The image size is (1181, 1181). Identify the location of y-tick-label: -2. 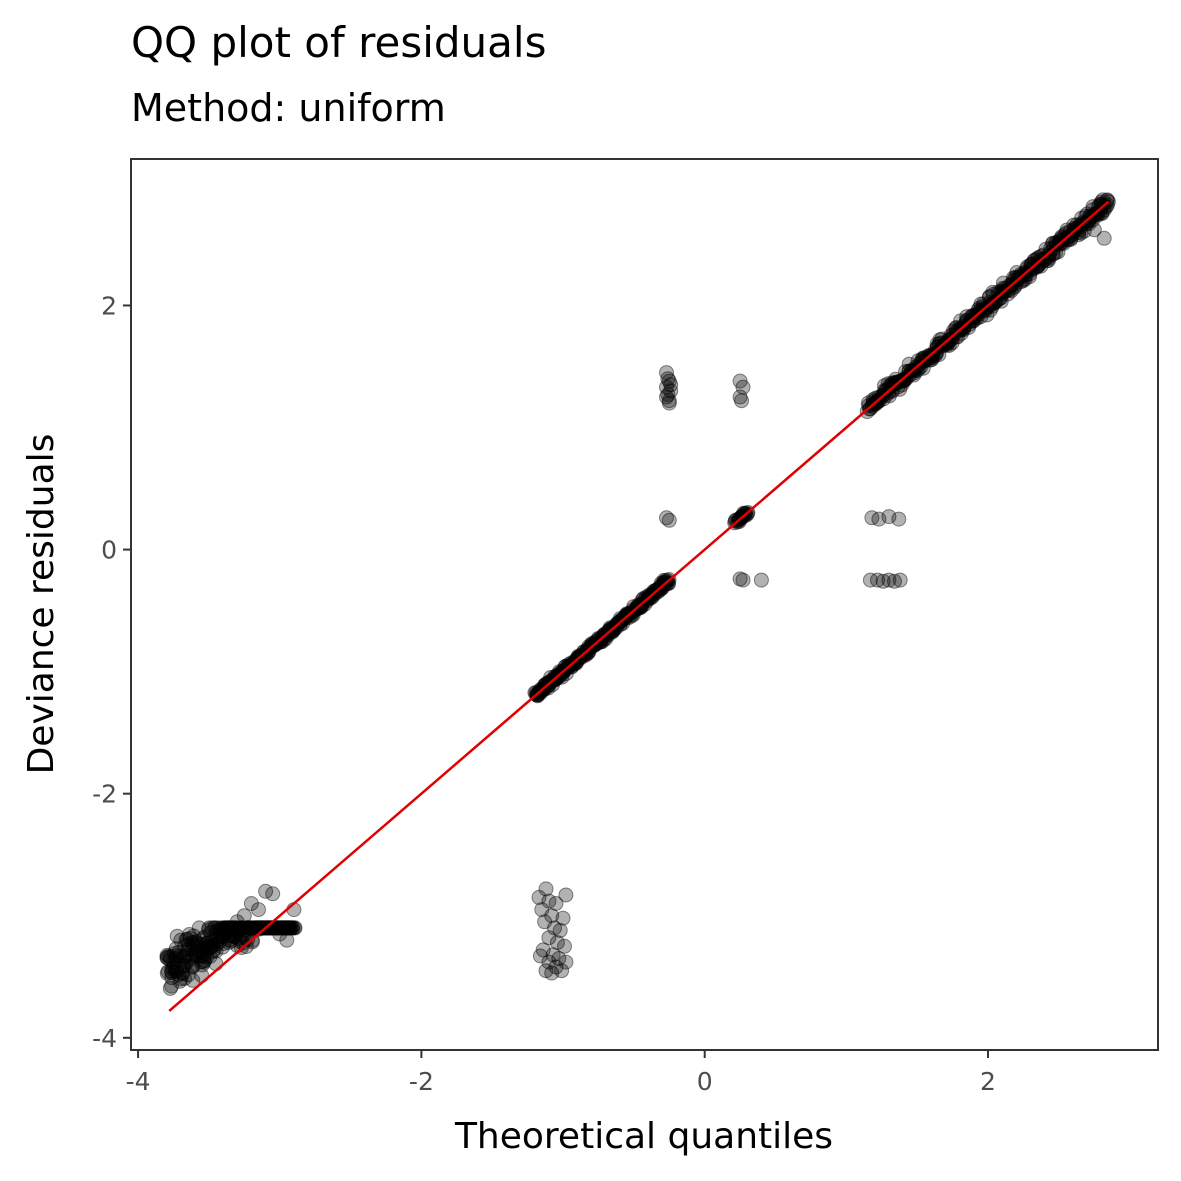
(104, 794).